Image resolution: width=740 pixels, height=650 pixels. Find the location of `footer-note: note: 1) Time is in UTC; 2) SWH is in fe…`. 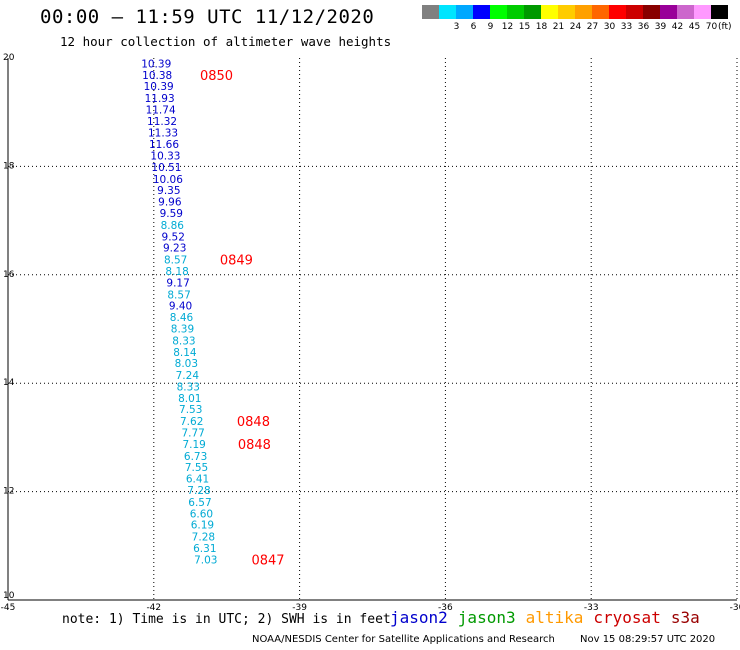

footer-note: note: 1) Time is in UTC; 2) SWH is in fe… is located at coordinates (226, 619).